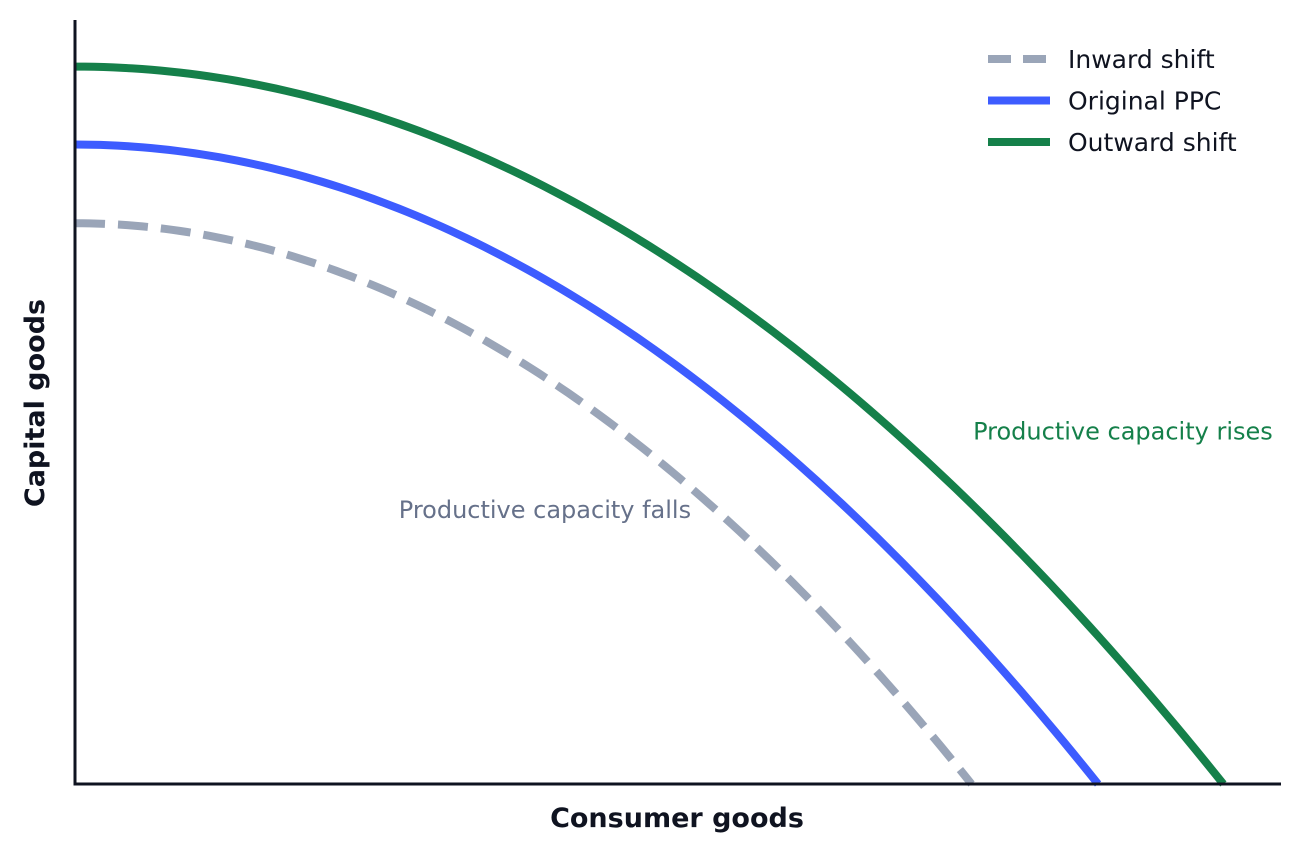 Image resolution: width=1300 pixels, height=856 pixels. What do you see at coordinates (1123, 431) in the screenshot?
I see `annotation-productive-capacity-rises: Productive capacity rises` at bounding box center [1123, 431].